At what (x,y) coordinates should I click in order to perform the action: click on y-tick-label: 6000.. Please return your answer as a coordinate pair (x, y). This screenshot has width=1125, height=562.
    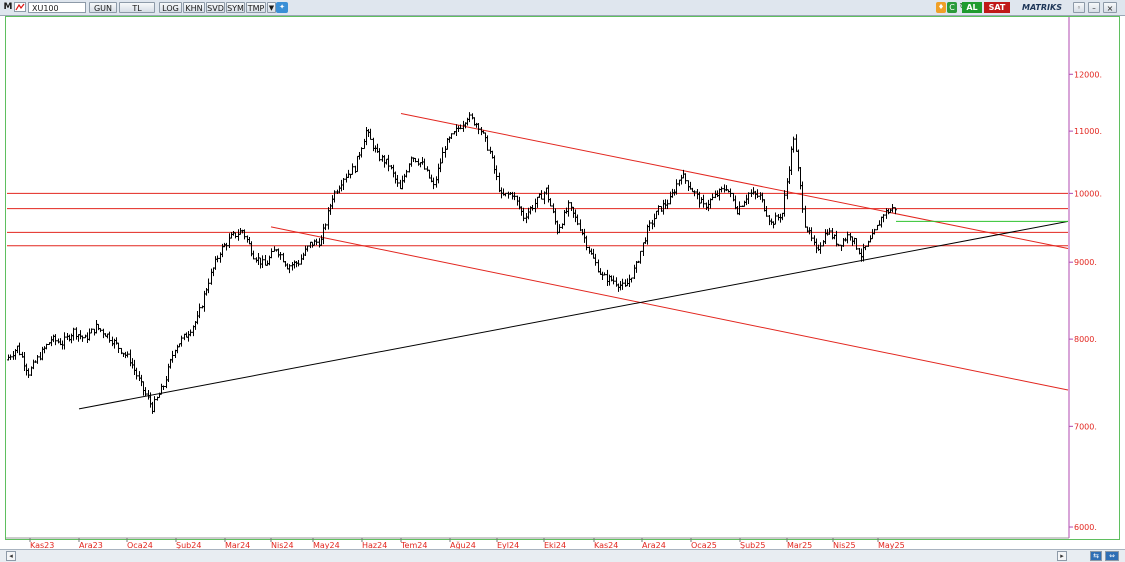
    Looking at the image, I should click on (1085, 527).